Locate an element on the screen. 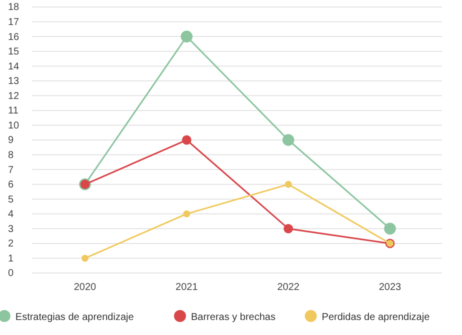  y-tick-label: 11 is located at coordinates (13, 111).